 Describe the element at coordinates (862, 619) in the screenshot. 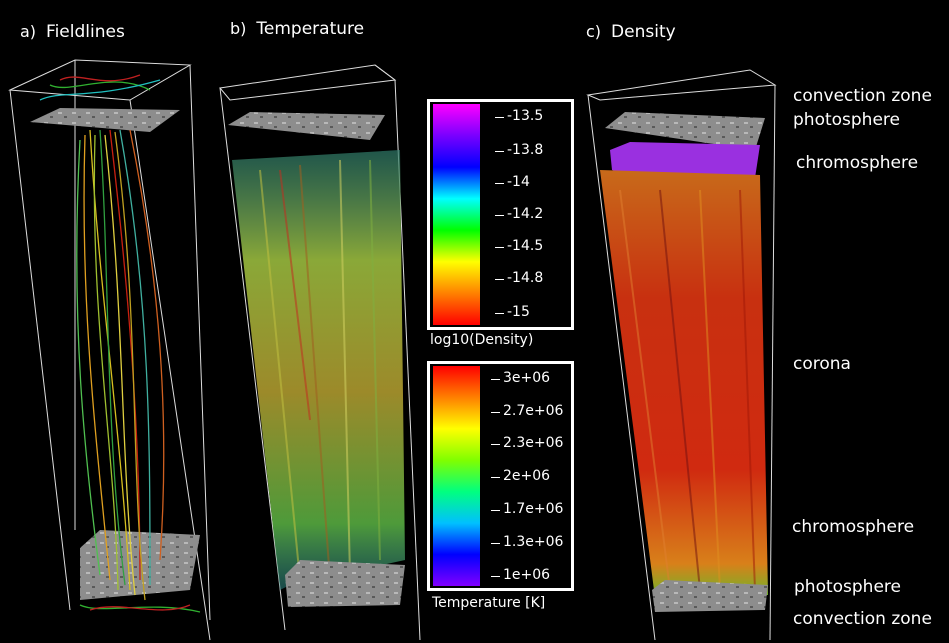

I see `label-bottom-convection-zone: convection zone` at that location.